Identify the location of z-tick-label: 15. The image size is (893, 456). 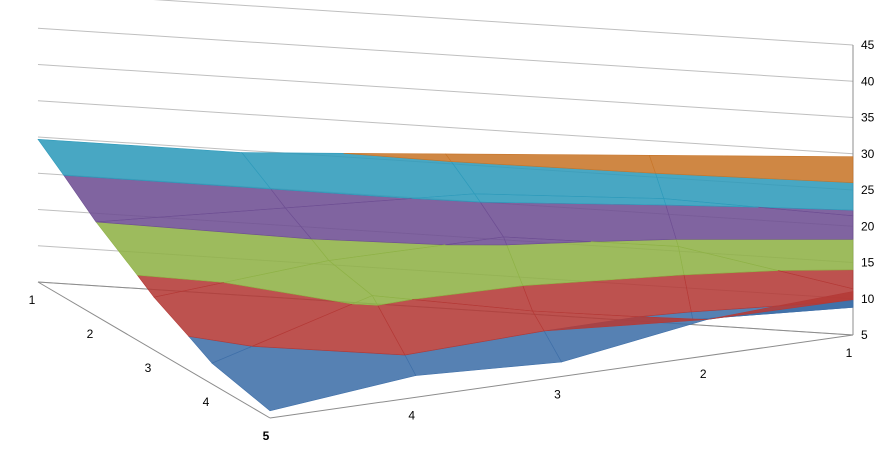
(868, 263).